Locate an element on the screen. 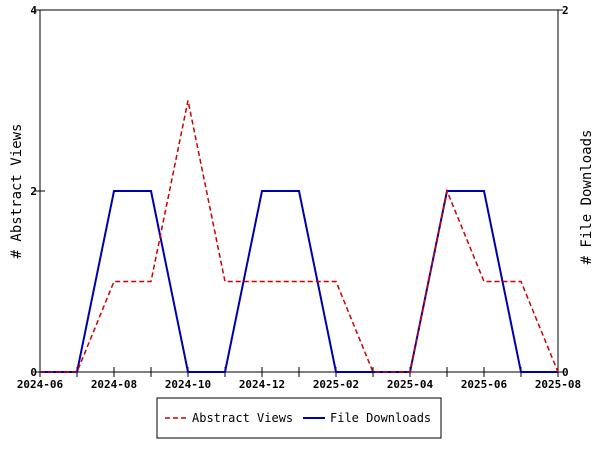  y2-tick-label: 2 is located at coordinates (565, 10).